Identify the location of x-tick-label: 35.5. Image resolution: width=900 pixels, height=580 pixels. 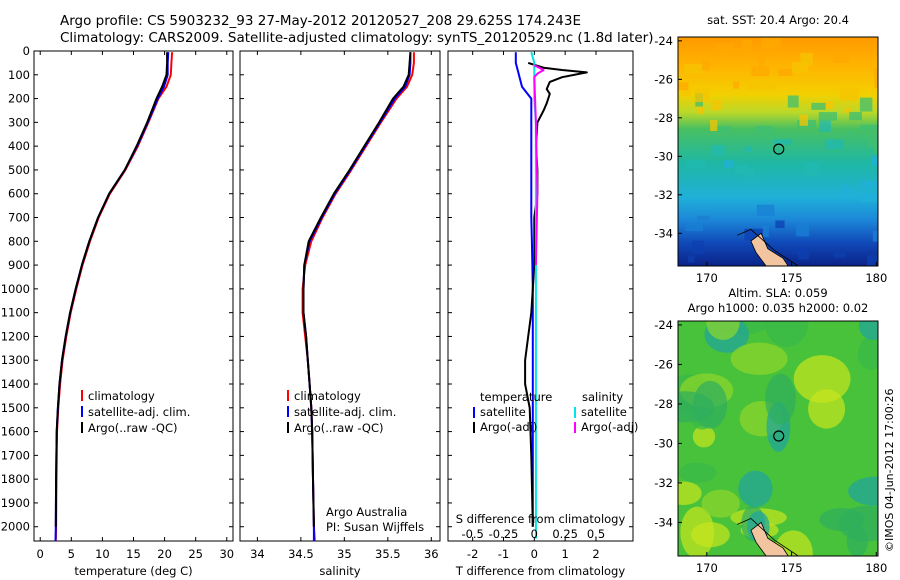
(388, 554).